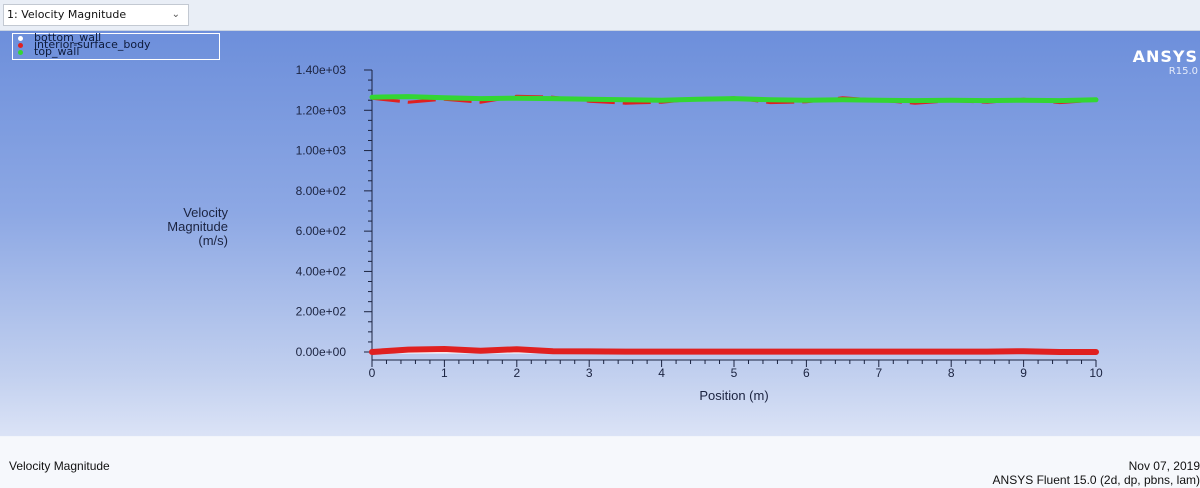  What do you see at coordinates (733, 395) in the screenshot?
I see `x-axis-label: Position (m)` at bounding box center [733, 395].